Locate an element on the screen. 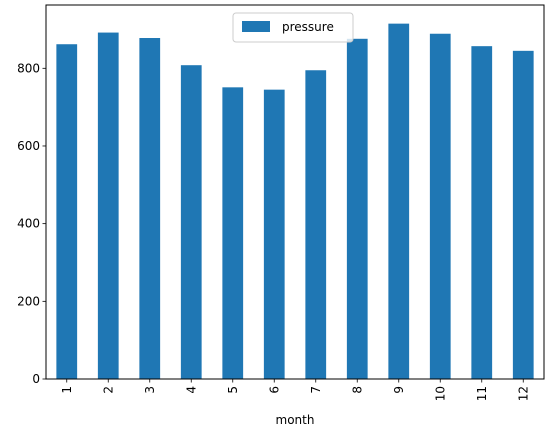 This screenshot has width=552, height=436. x-tick-label-3: 3 is located at coordinates (150, 390).